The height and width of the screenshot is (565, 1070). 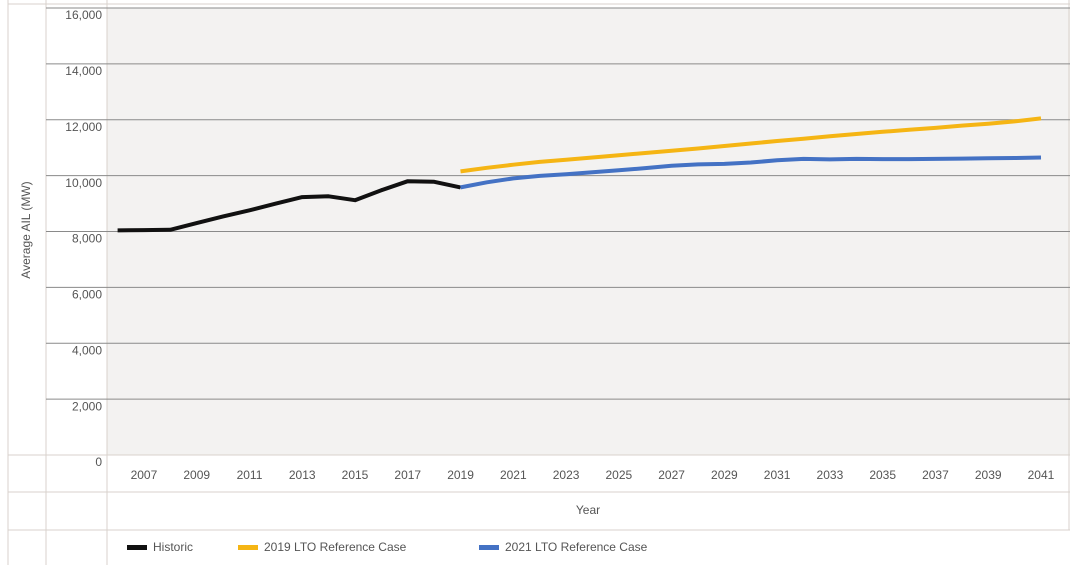 What do you see at coordinates (988, 475) in the screenshot?
I see `x-tick-label: 2039` at bounding box center [988, 475].